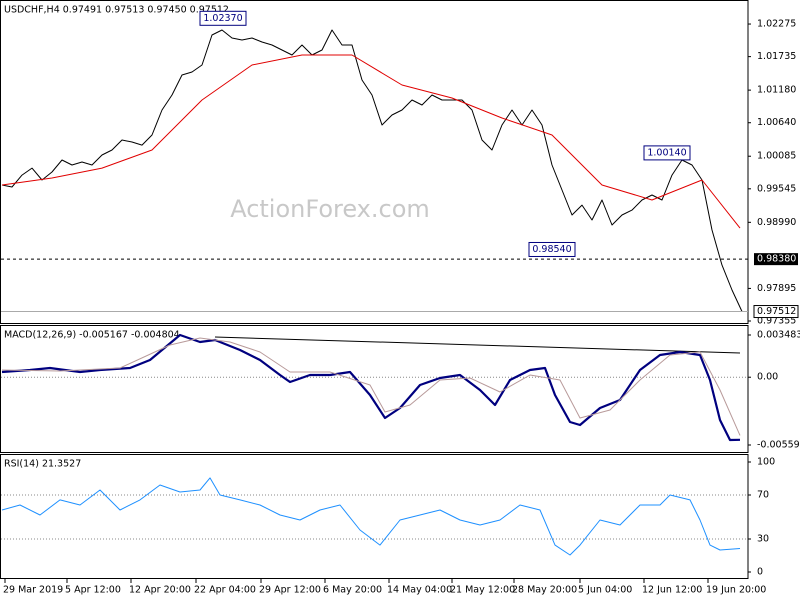  What do you see at coordinates (776, 90) in the screenshot?
I see `y-tick-label: 1.01180` at bounding box center [776, 90].